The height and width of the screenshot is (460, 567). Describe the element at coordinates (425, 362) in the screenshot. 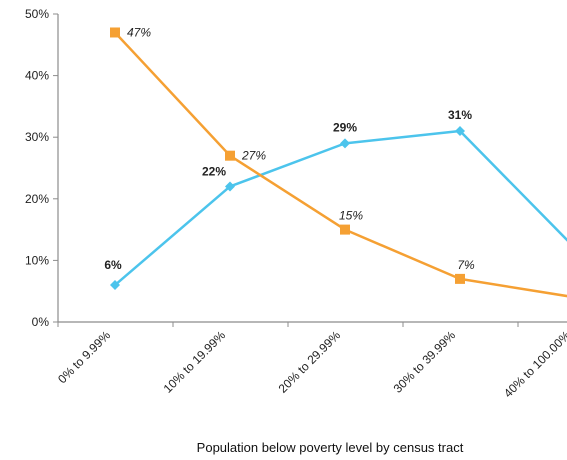

I see `x-tick-label: 30% to 39.99%` at that location.